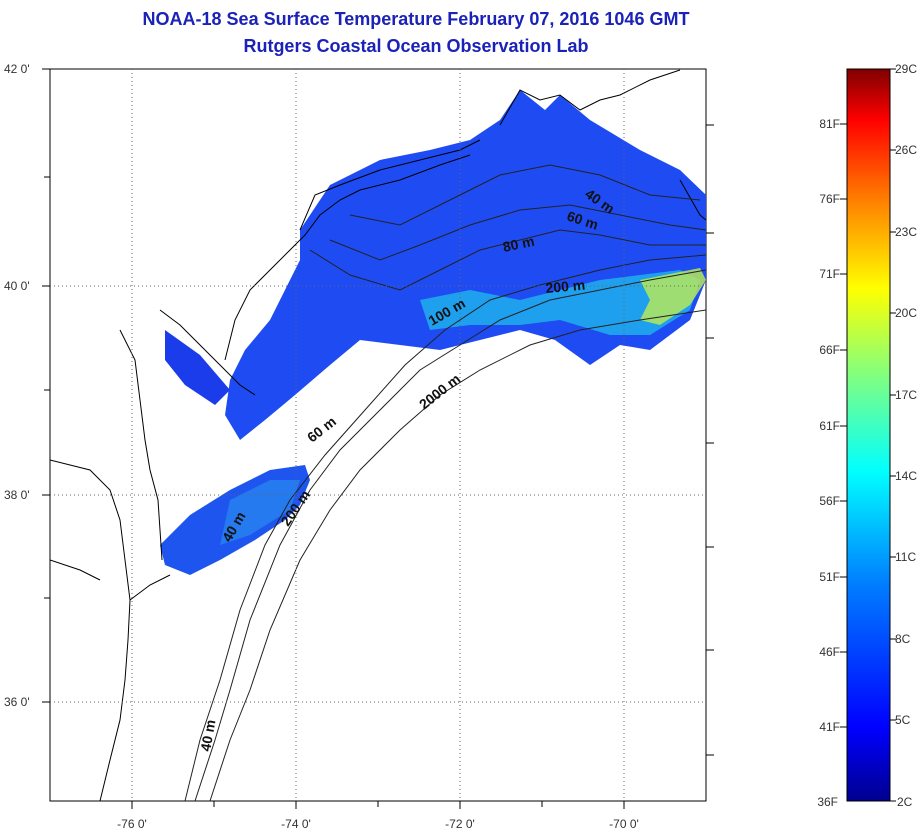 Image resolution: width=920 pixels, height=832 pixels. What do you see at coordinates (829, 274) in the screenshot?
I see `colorbar-f-71: 71F` at bounding box center [829, 274].